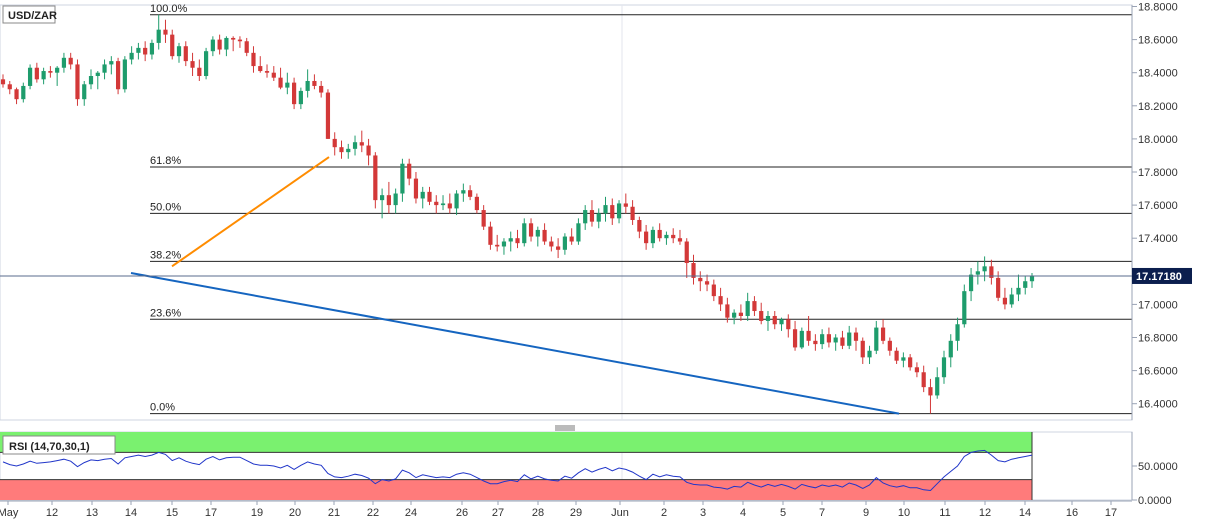 The height and width of the screenshot is (531, 1207). Describe the element at coordinates (620, 513) in the screenshot. I see `time-tick-label: Jun` at that location.